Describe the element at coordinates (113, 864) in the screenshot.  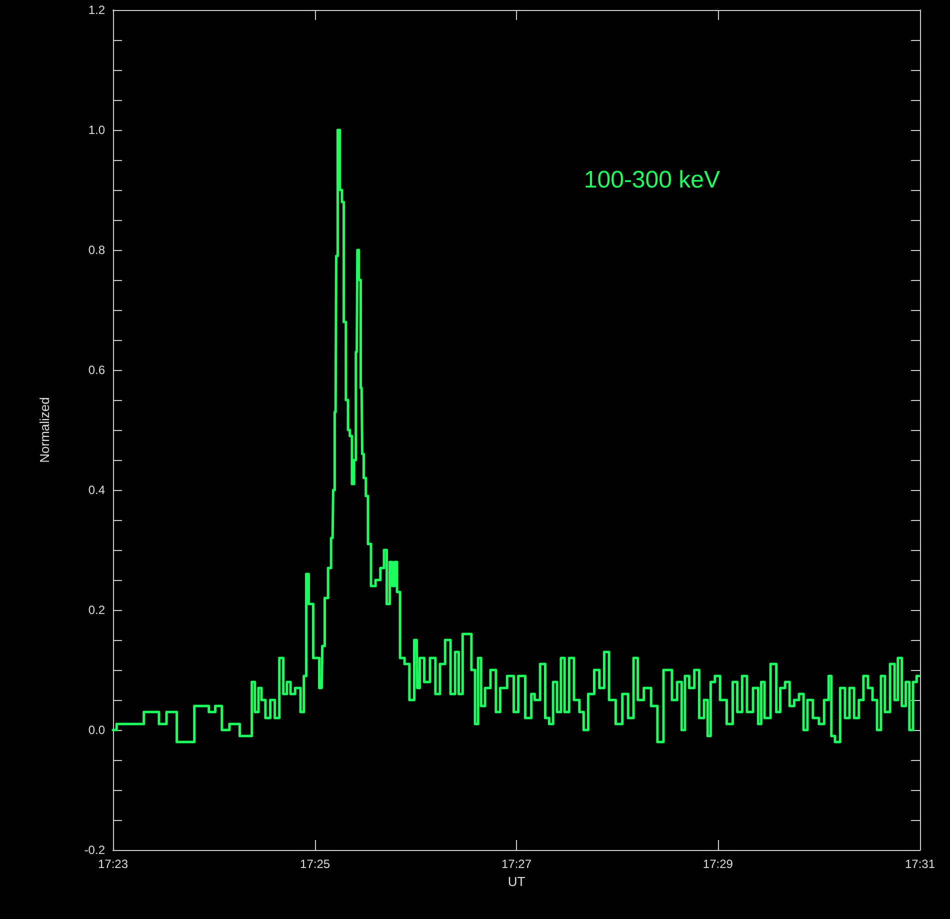
I see `x-tick-label: 17:23` at that location.